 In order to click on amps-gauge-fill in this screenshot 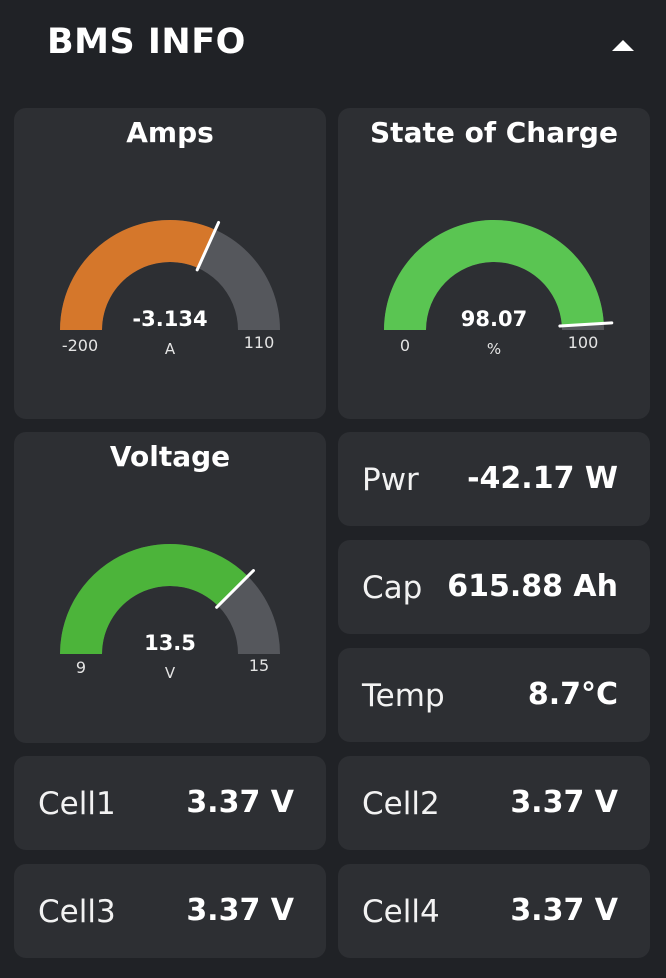, I will do `click(138, 275)`.